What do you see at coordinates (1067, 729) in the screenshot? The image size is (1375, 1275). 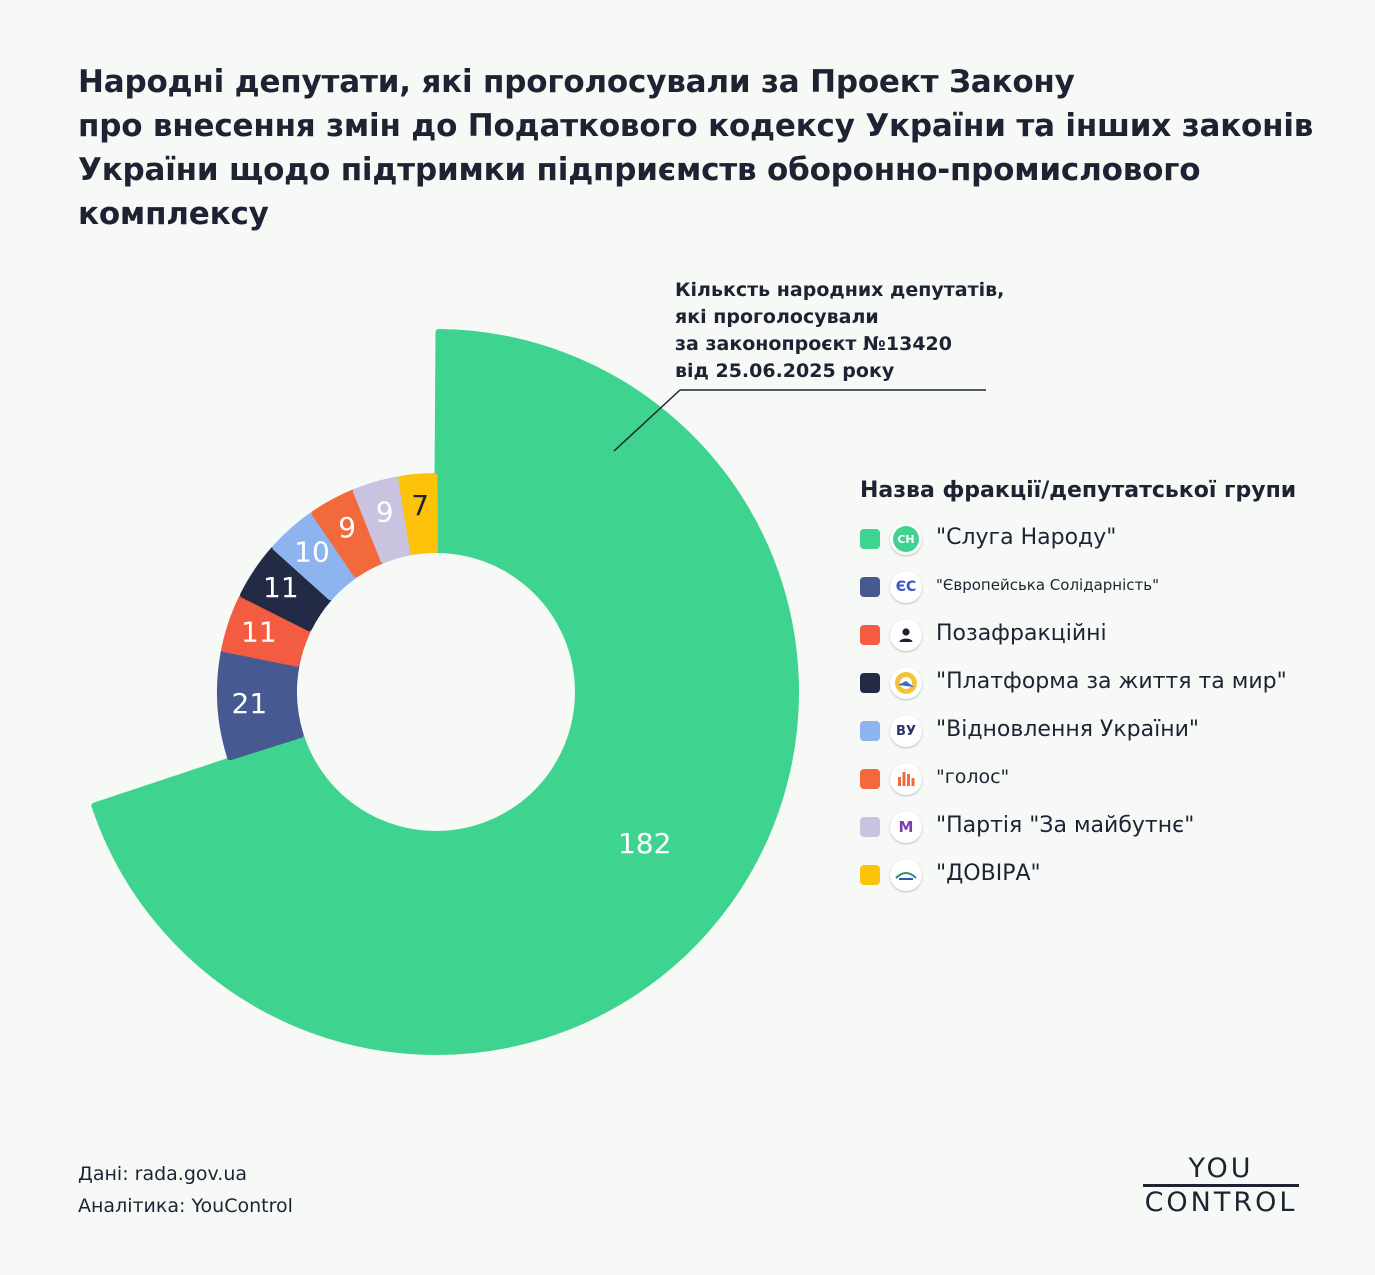 I see `legend-label: "Відновлення України"` at bounding box center [1067, 729].